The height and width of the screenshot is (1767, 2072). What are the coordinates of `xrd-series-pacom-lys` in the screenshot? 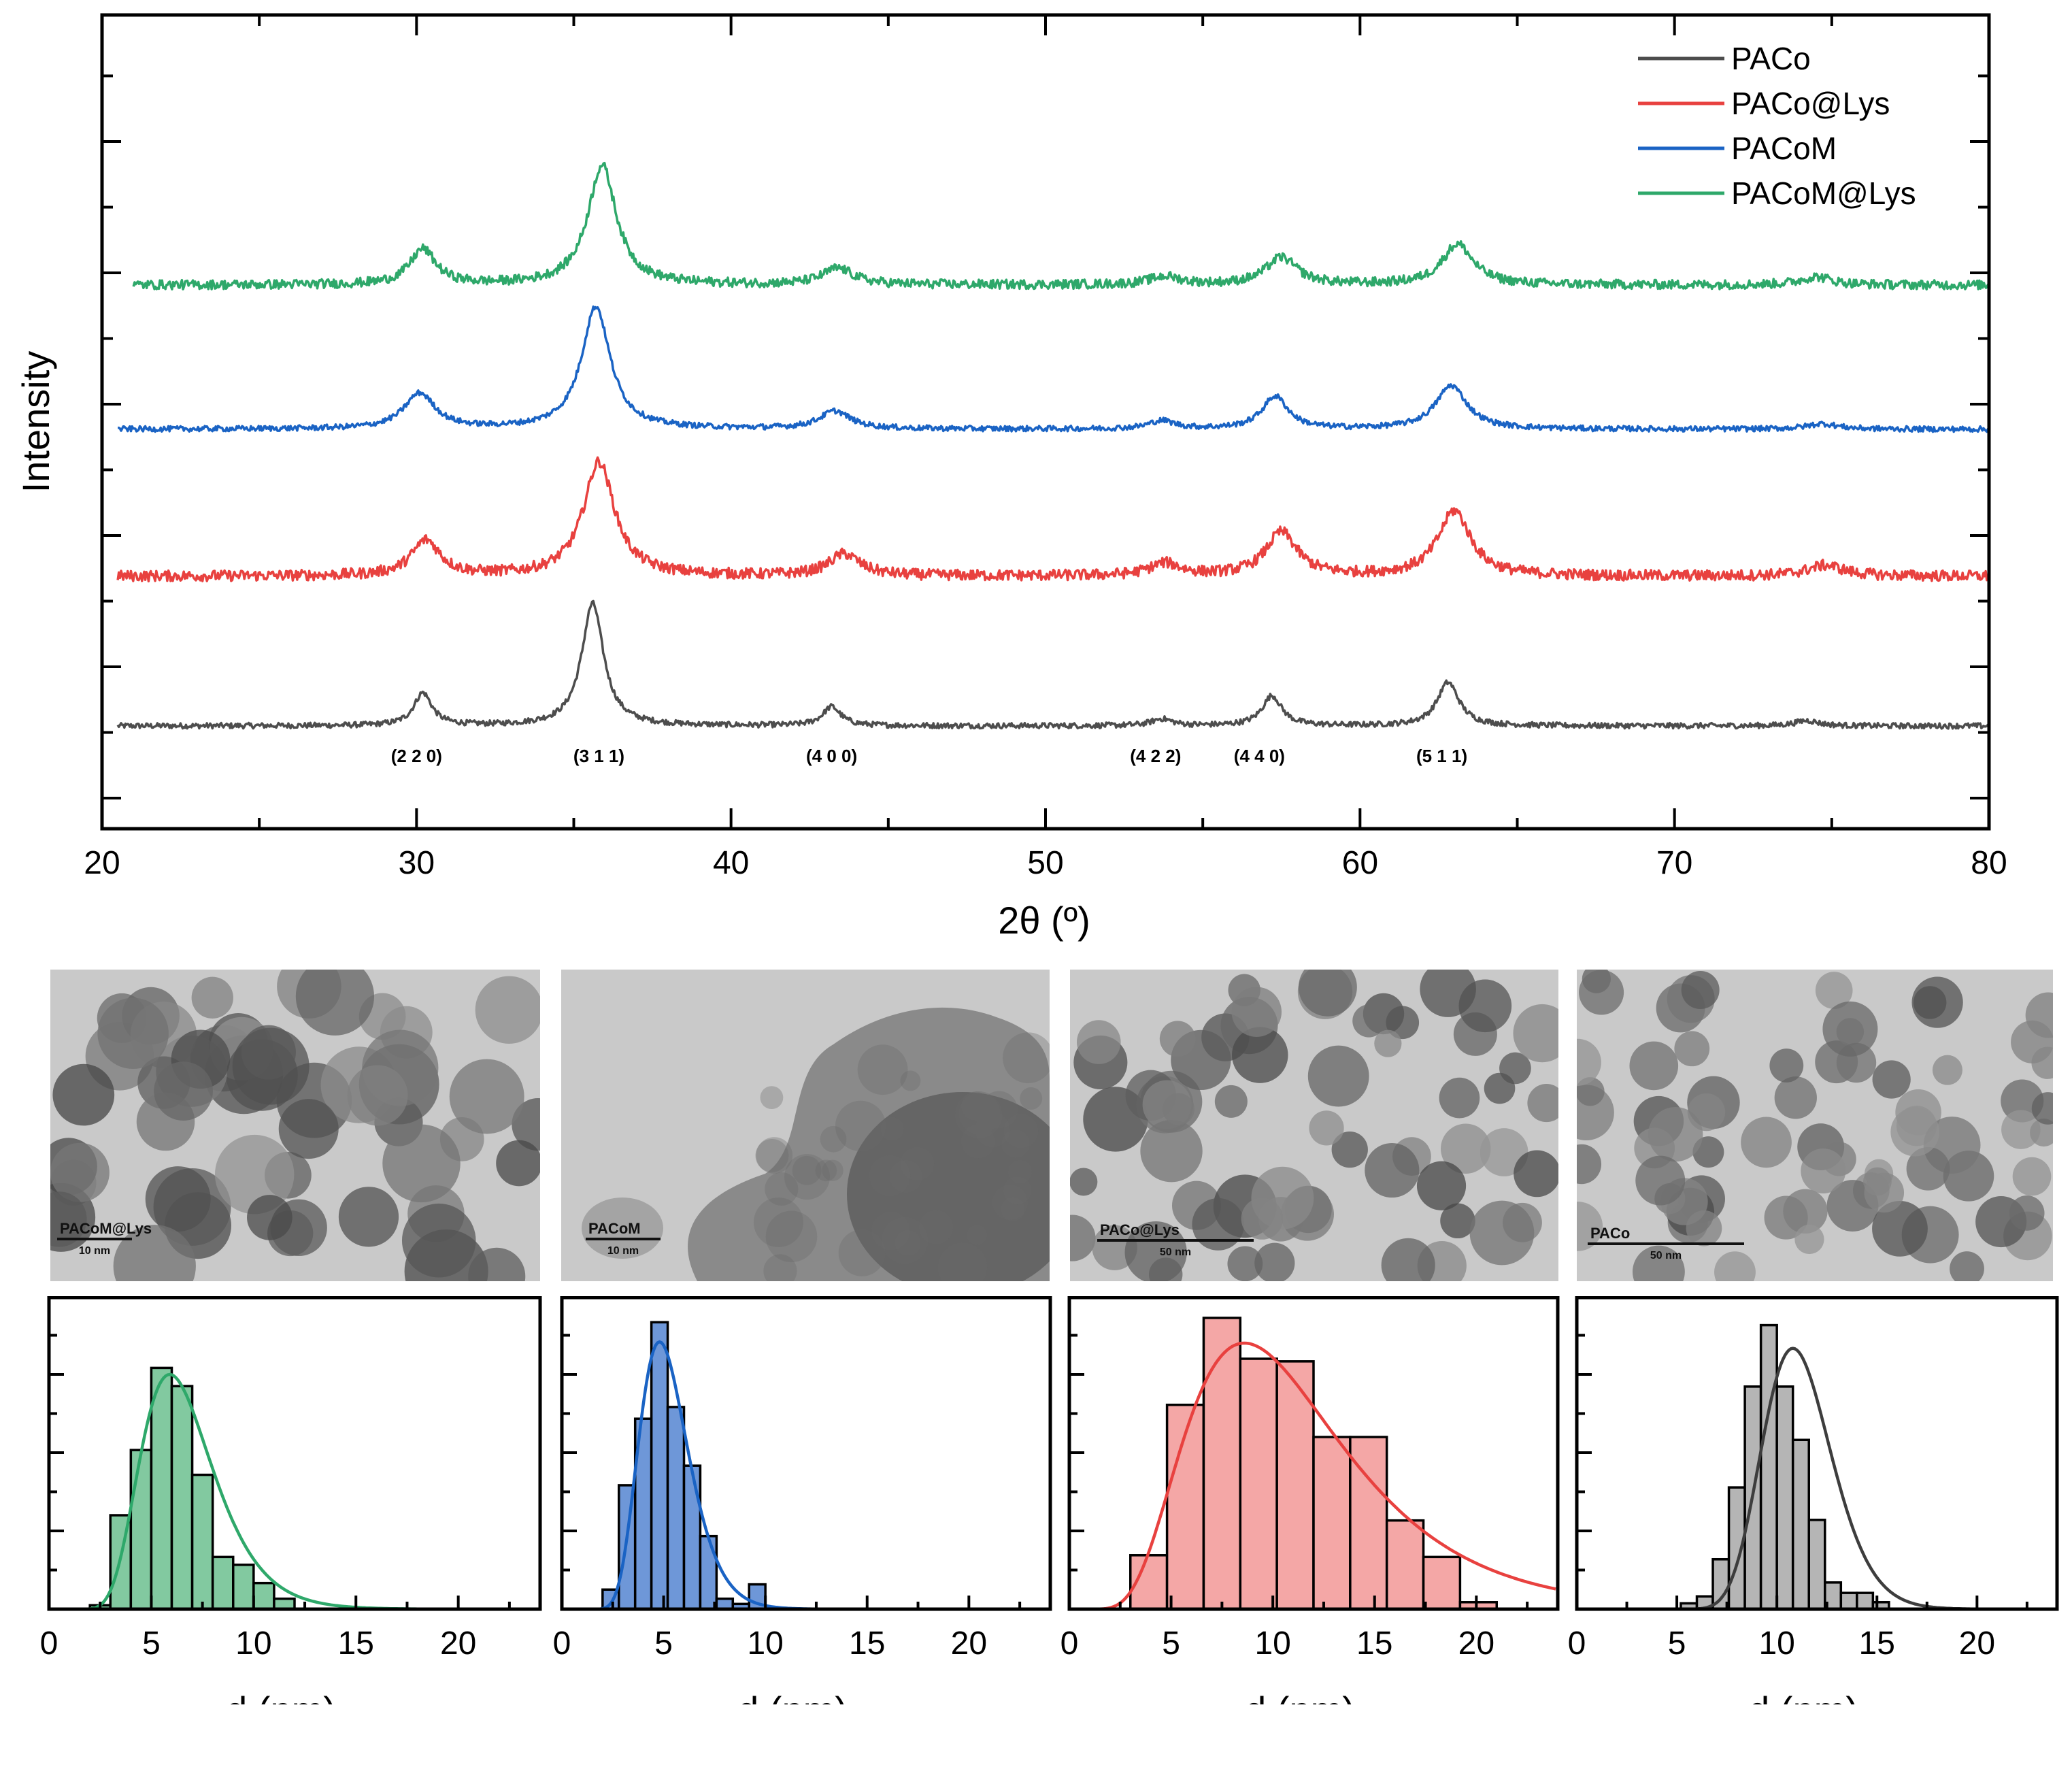 It's located at (1061, 226).